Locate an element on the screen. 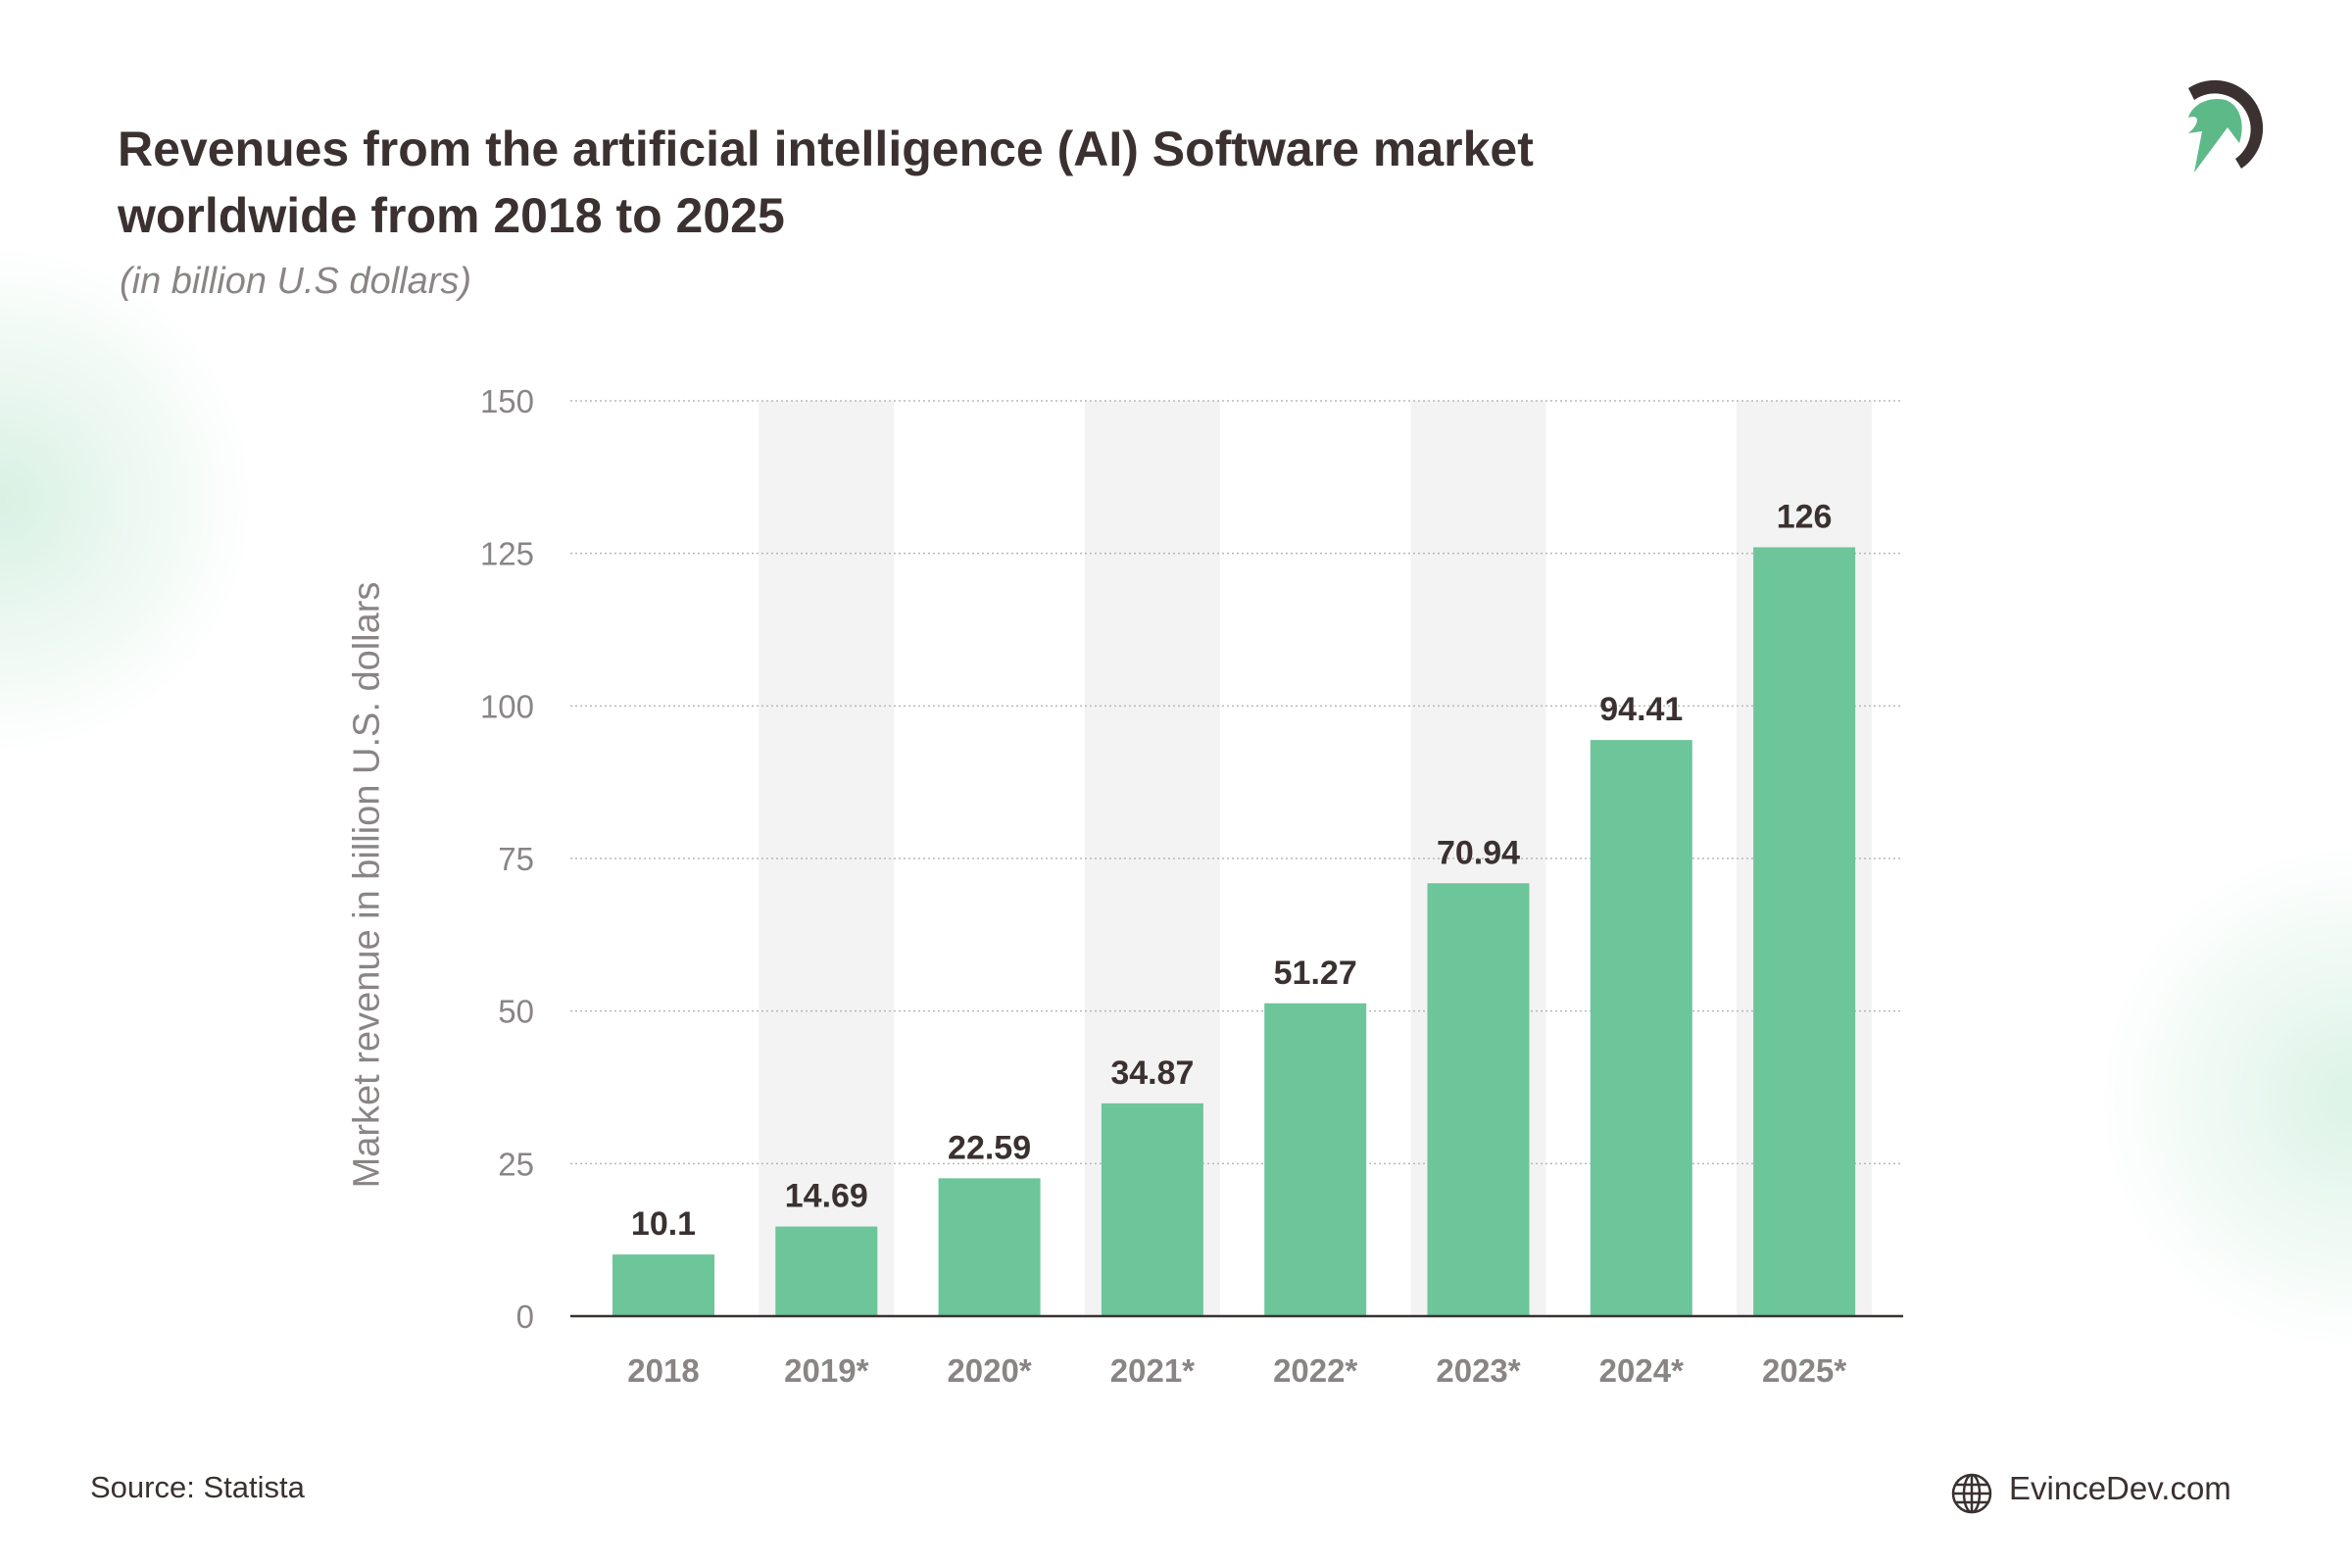  y-tick-label: 150 is located at coordinates (507, 401).